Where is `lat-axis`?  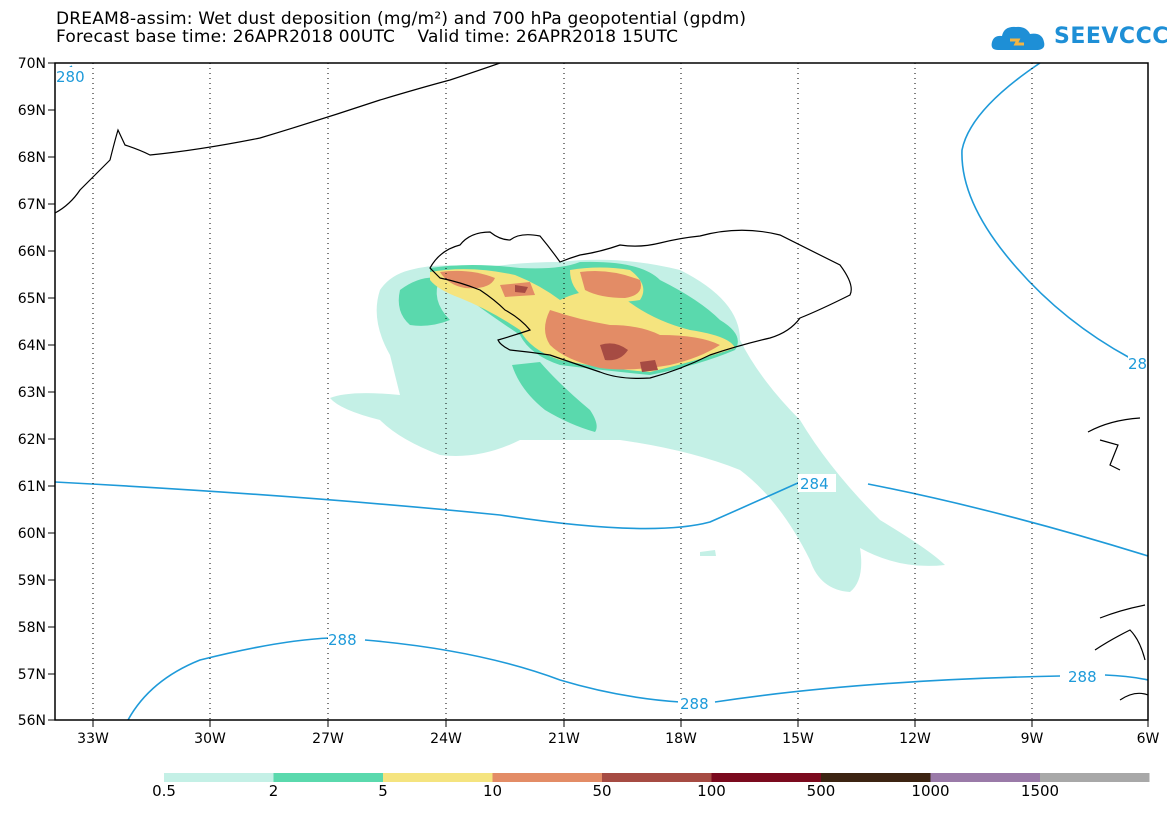
lat-axis is located at coordinates (51, 391).